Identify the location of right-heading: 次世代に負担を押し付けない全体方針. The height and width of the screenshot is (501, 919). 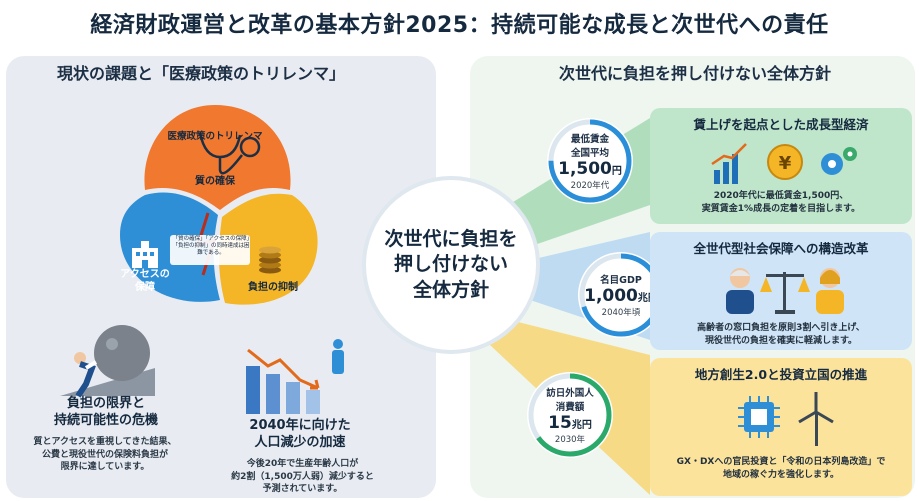
(694, 73).